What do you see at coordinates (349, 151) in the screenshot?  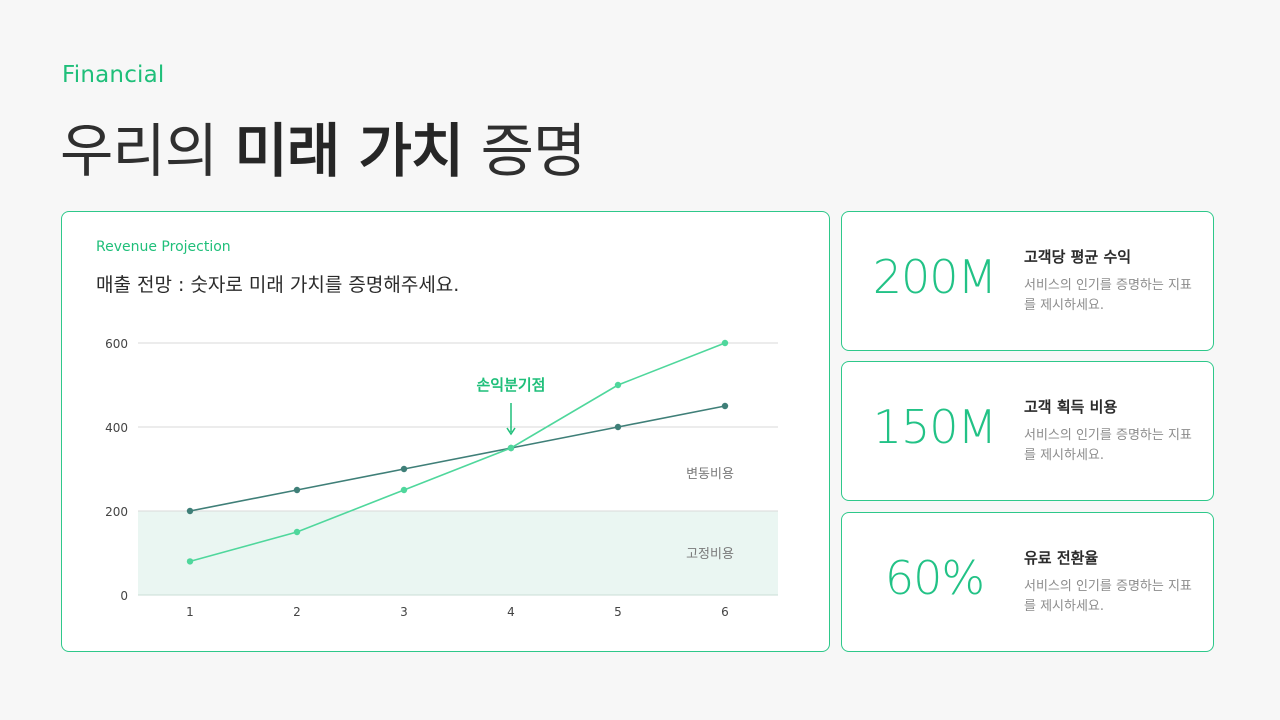 I see `title-bold: 미래 가치` at bounding box center [349, 151].